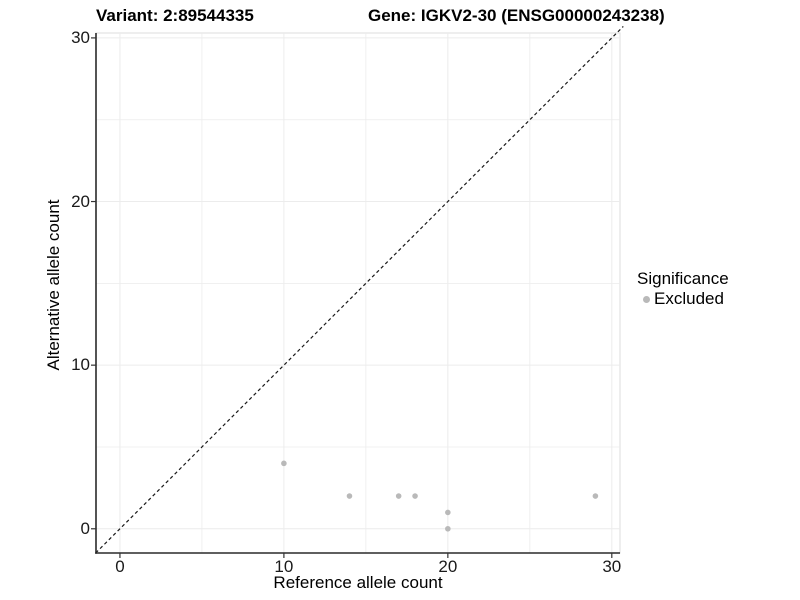 The image size is (800, 600). Describe the element at coordinates (284, 566) in the screenshot. I see `x-tick-label: 10` at that location.